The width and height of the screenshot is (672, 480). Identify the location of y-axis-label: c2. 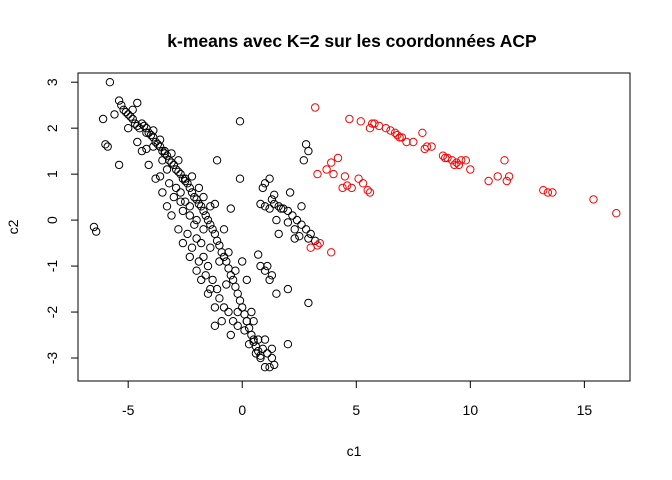
(13, 226).